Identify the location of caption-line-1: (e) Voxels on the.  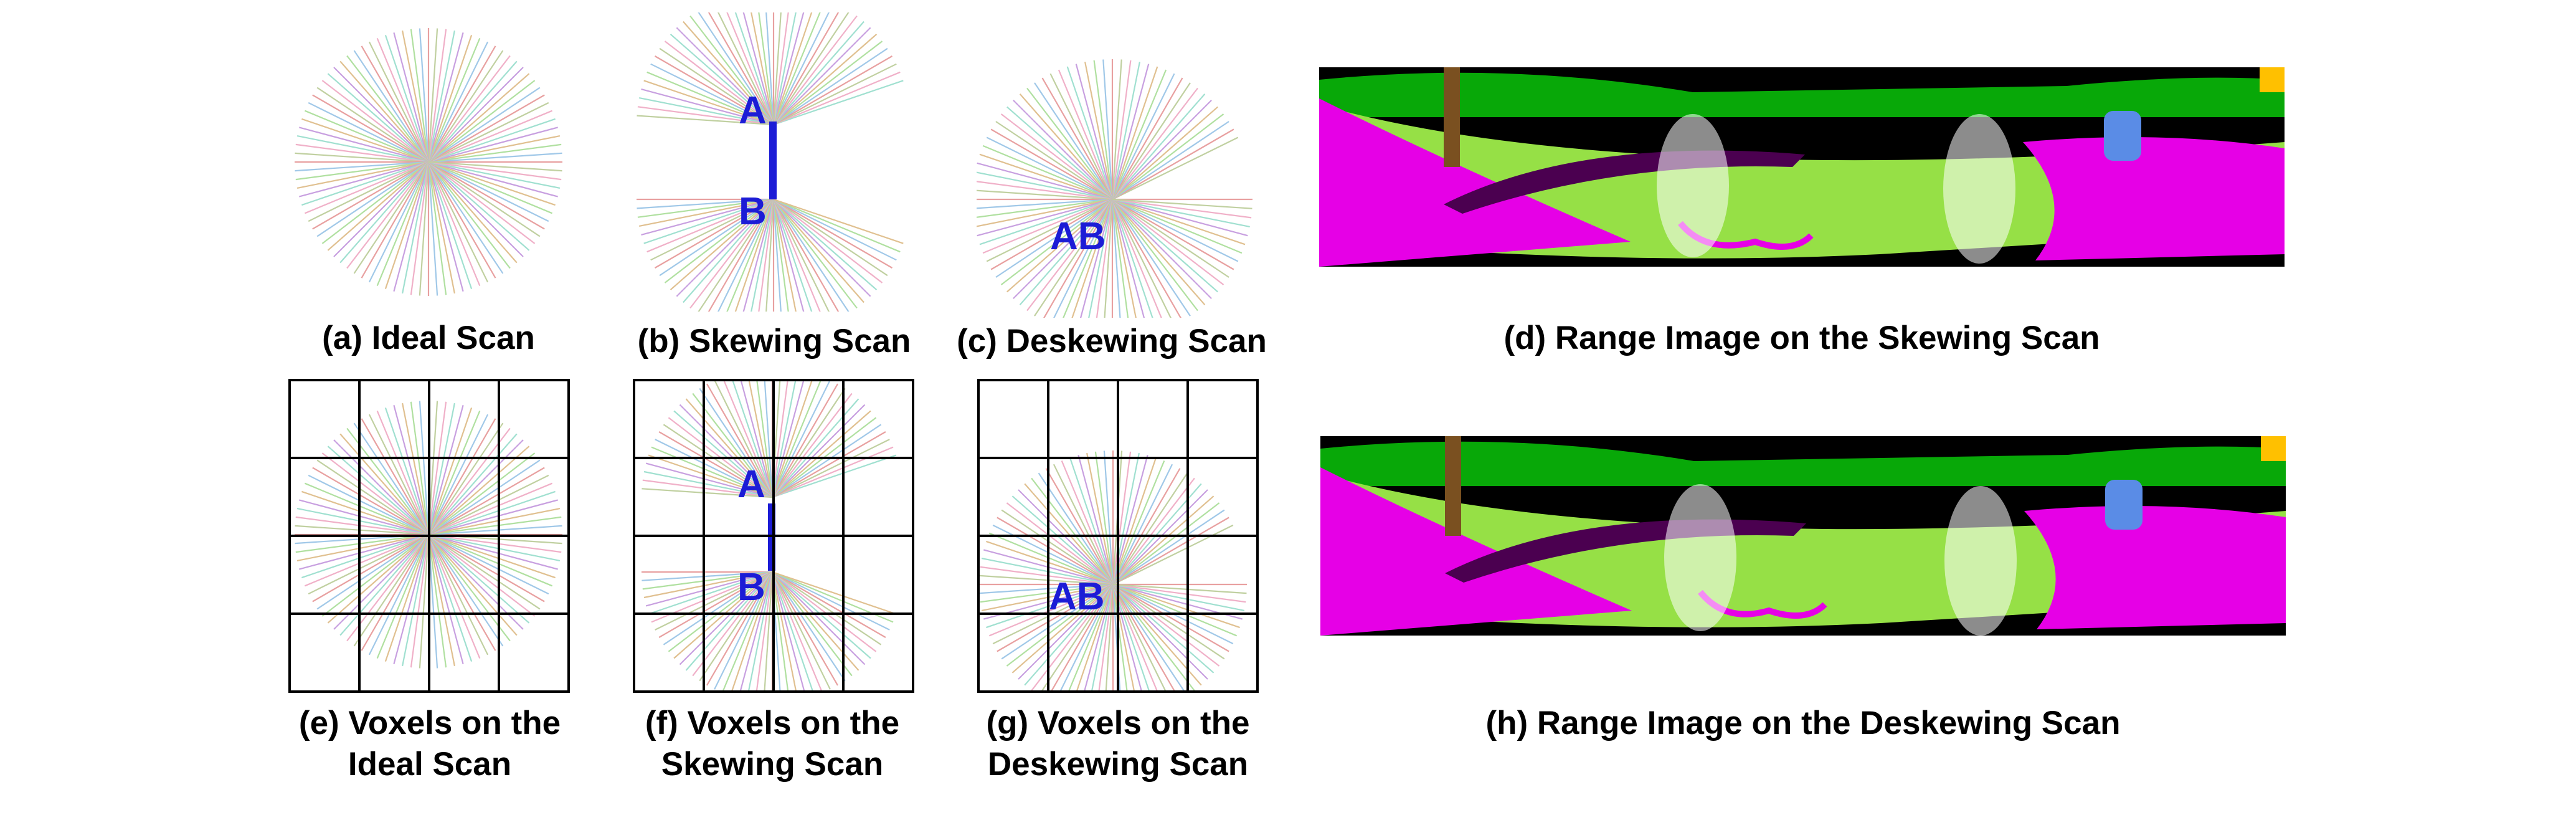
(430, 723).